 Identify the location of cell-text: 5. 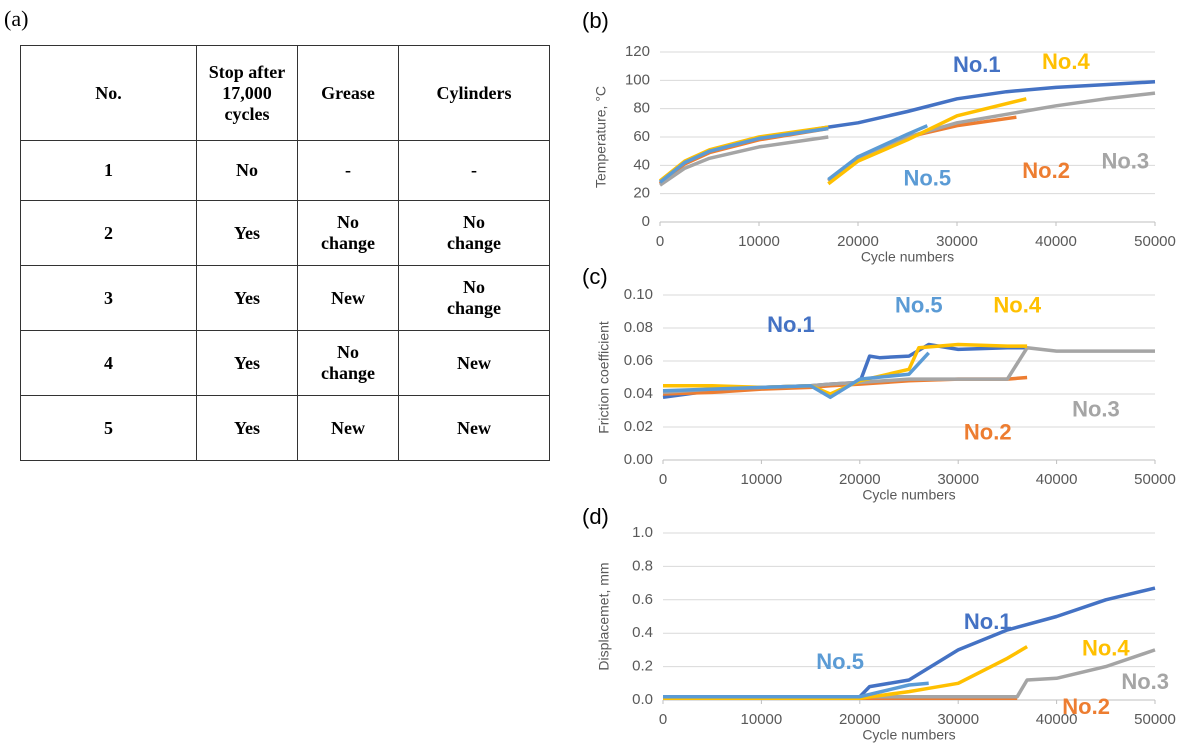
(108, 427).